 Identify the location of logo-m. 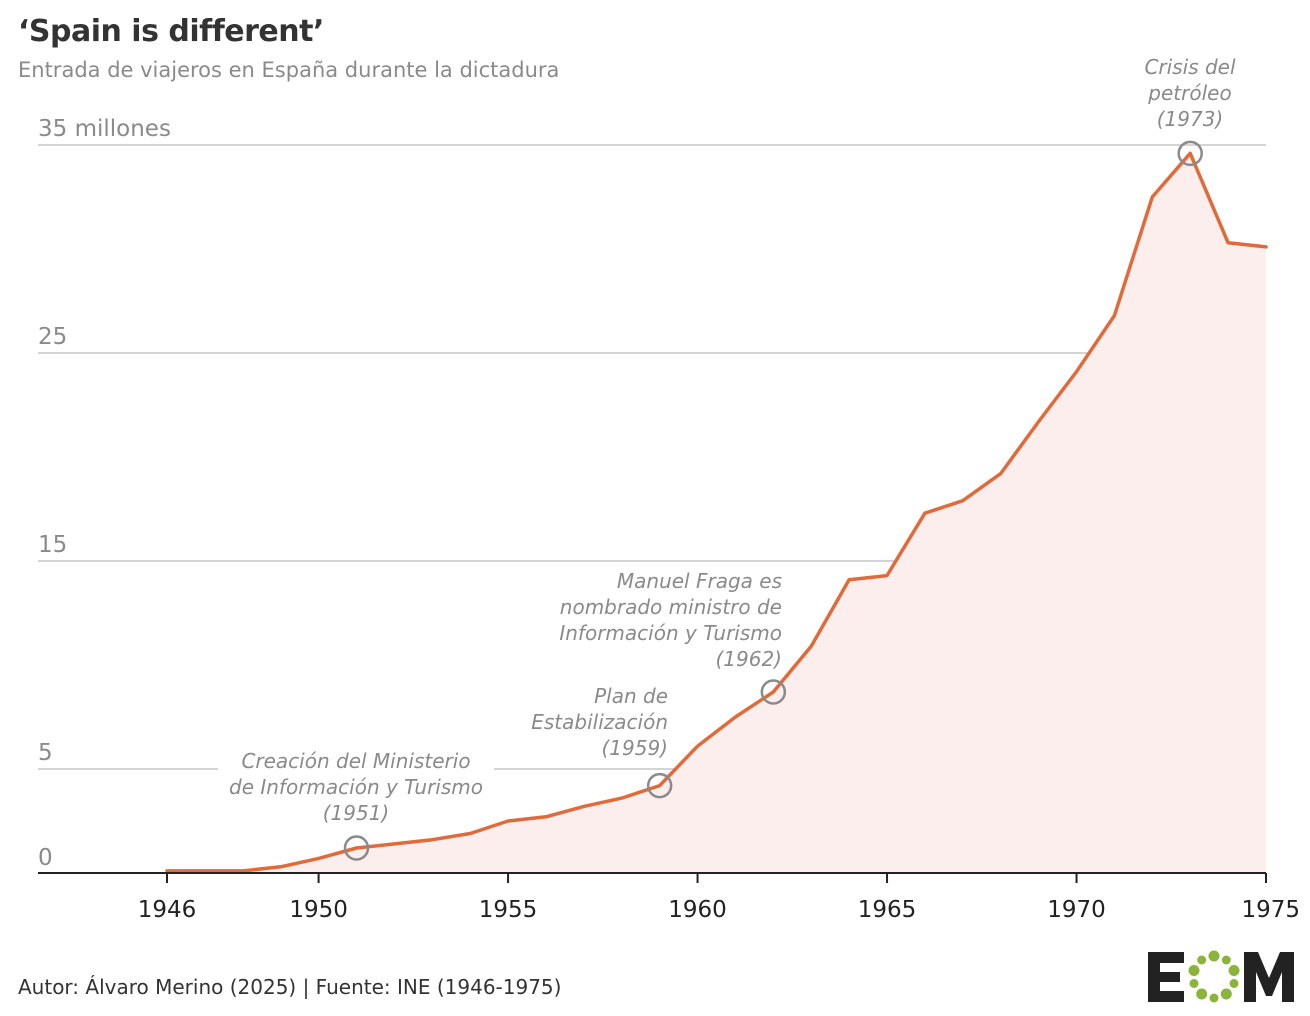
(1269, 977).